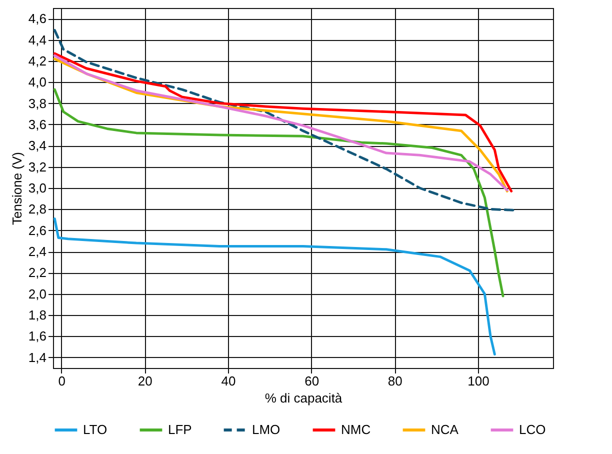  What do you see at coordinates (180, 429) in the screenshot?
I see `legend-label: LFP` at bounding box center [180, 429].